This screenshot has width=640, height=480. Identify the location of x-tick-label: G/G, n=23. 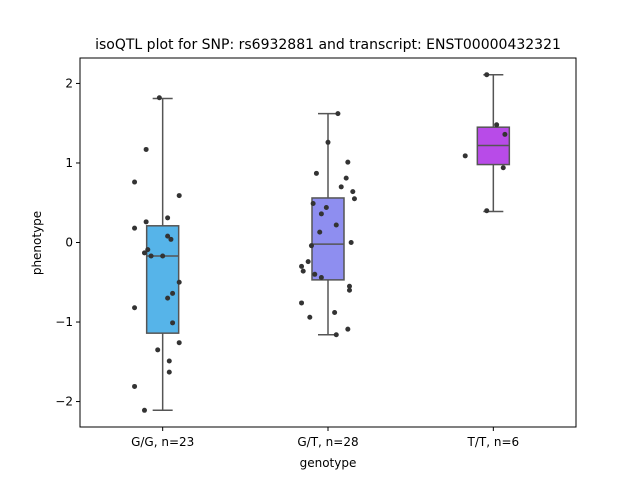
(162, 442).